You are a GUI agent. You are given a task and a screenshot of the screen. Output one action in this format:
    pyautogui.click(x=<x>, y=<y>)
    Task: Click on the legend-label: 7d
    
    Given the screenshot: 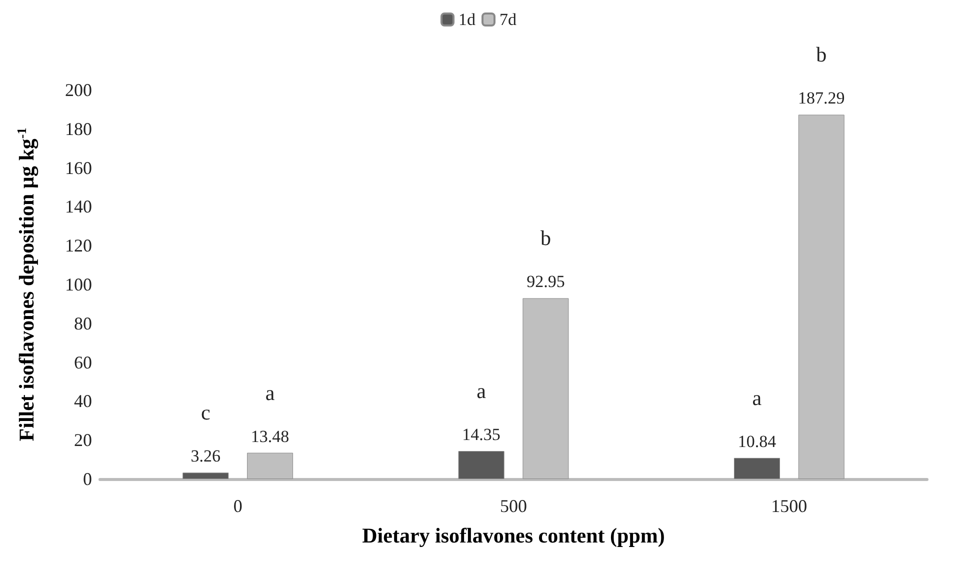 What is the action you would take?
    pyautogui.click(x=508, y=19)
    